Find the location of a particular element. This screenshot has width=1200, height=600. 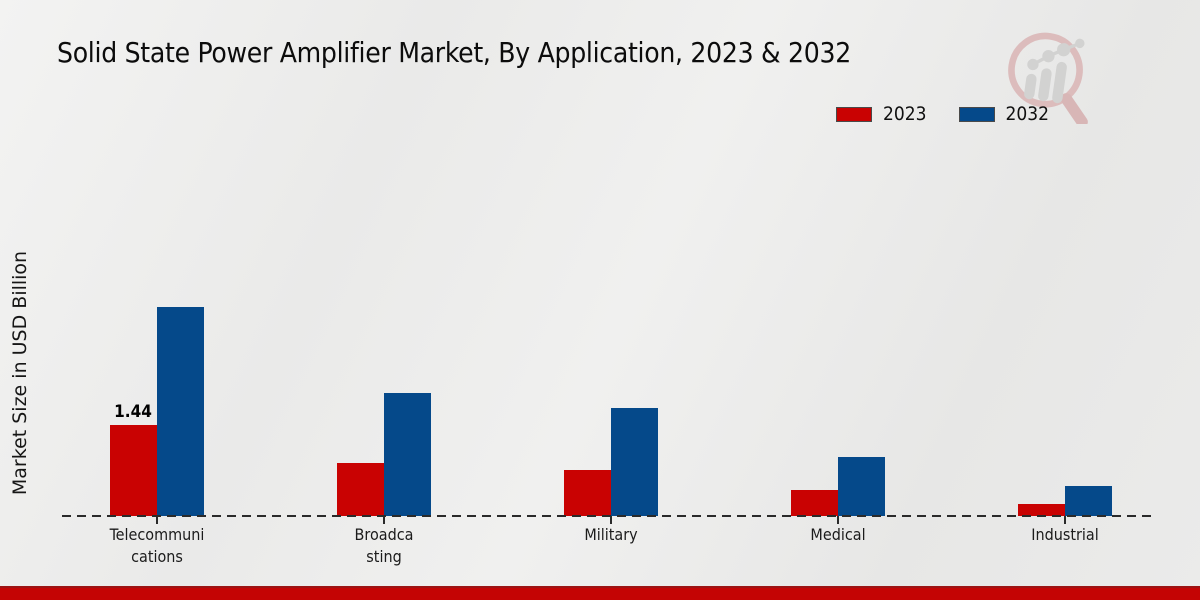

bar-2023-broadcasting is located at coordinates (360, 489).